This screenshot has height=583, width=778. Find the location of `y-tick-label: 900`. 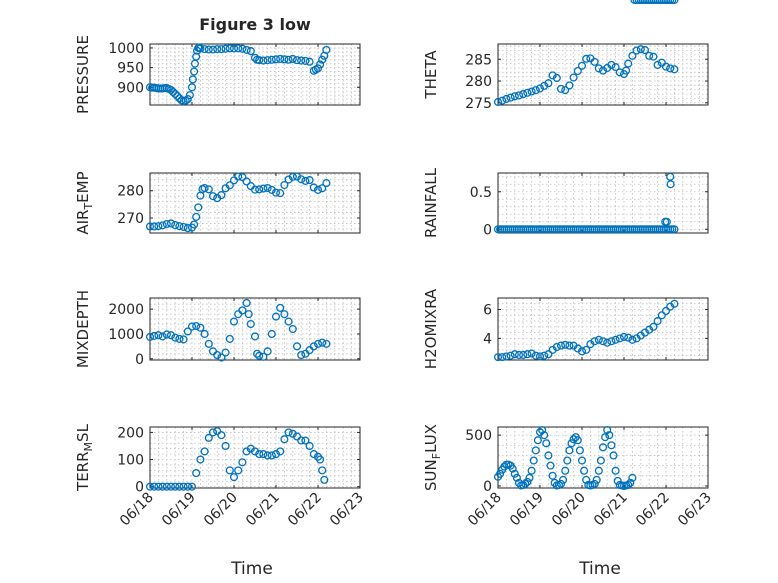

y-tick-label: 900 is located at coordinates (130, 88).